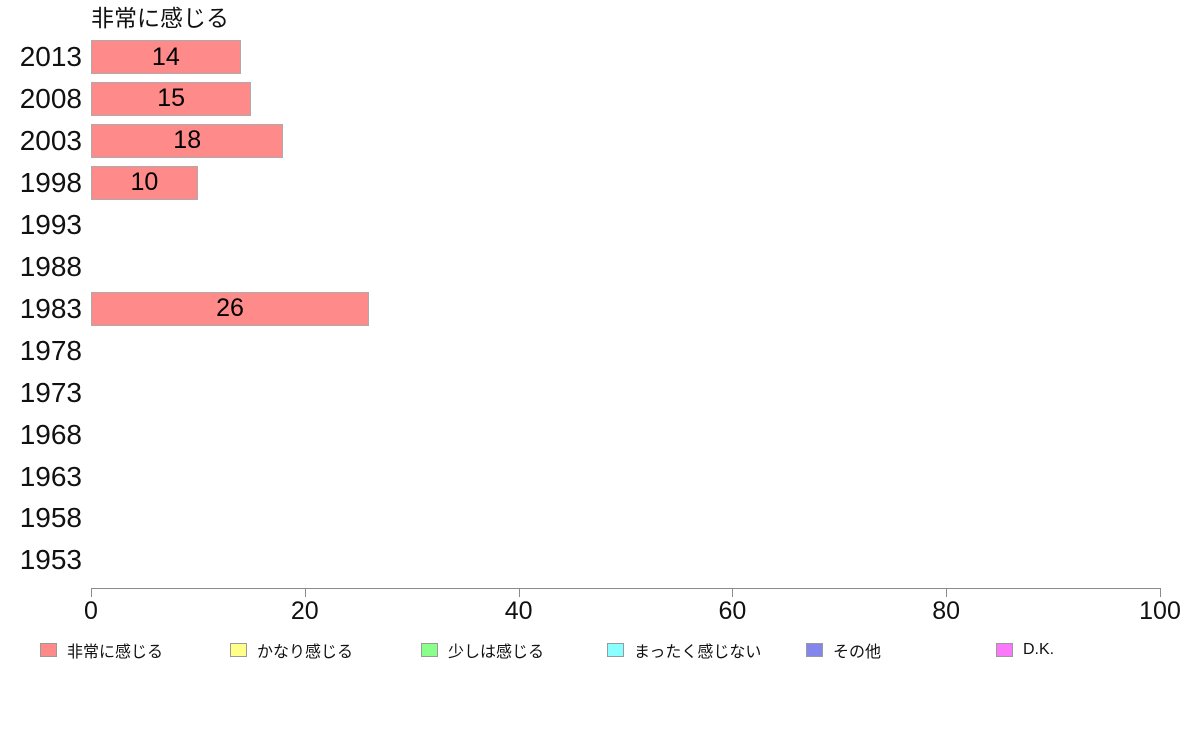  I want to click on legend-item: まったく感じない, so click(684, 650).